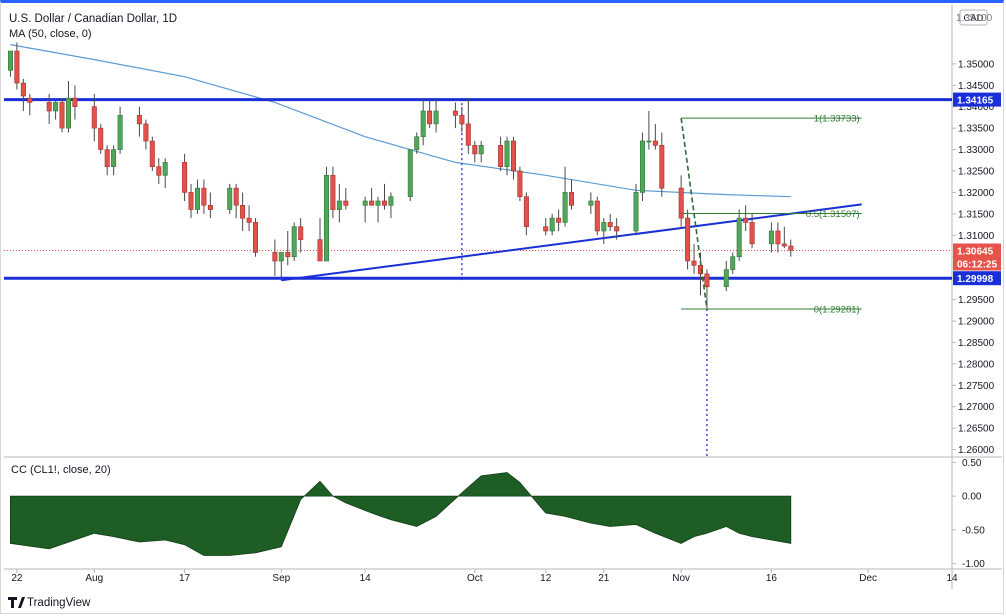  Describe the element at coordinates (49, 603) in the screenshot. I see `tradingview-logo: TradingView` at that location.